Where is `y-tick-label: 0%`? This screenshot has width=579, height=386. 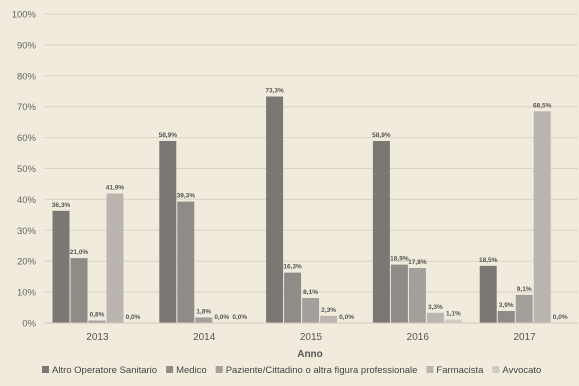 y-tick-label: 0% is located at coordinates (29, 324).